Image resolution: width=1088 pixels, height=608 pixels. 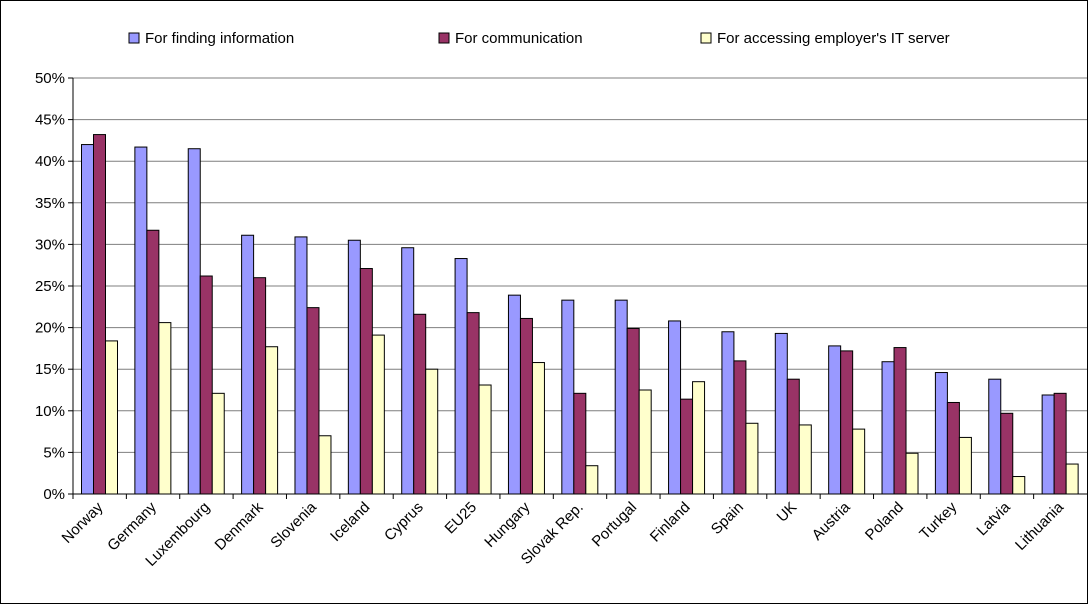 What do you see at coordinates (615, 525) in the screenshot?
I see `x-category-label: Portugal` at bounding box center [615, 525].